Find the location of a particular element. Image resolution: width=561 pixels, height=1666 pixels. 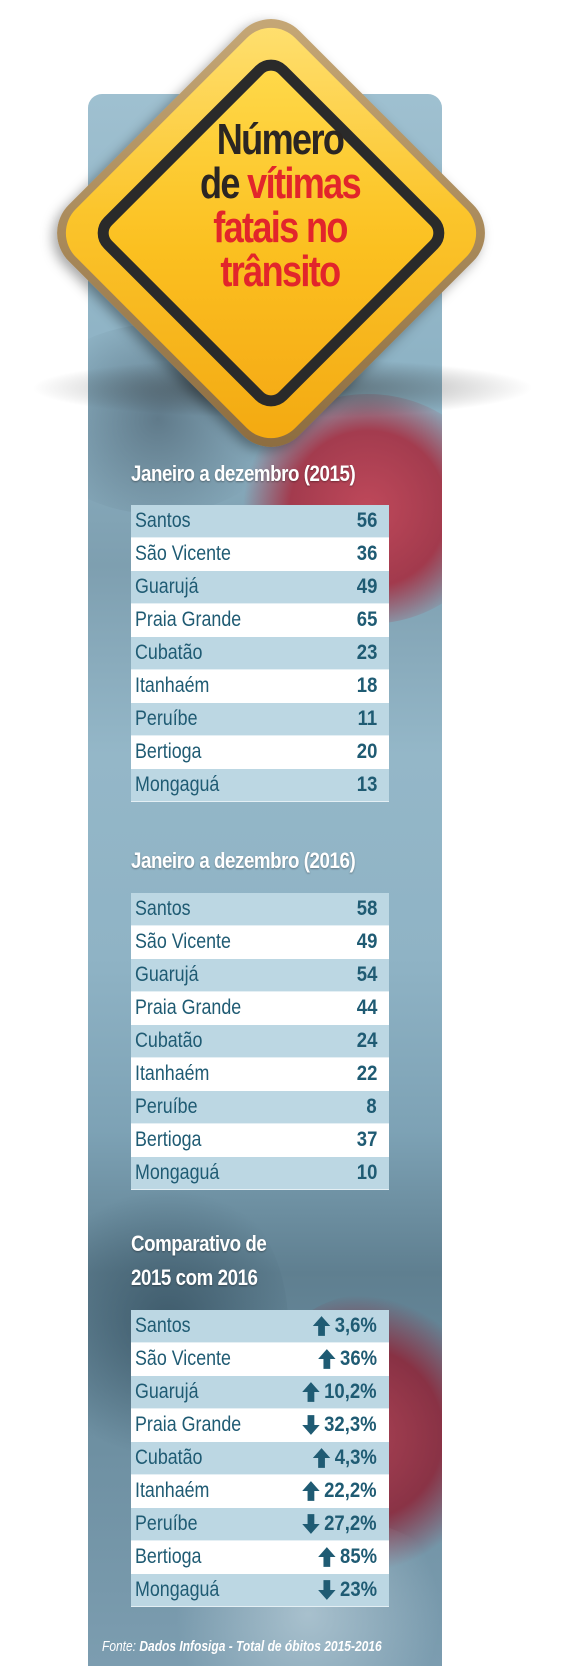

value-text: 65 is located at coordinates (366, 619).